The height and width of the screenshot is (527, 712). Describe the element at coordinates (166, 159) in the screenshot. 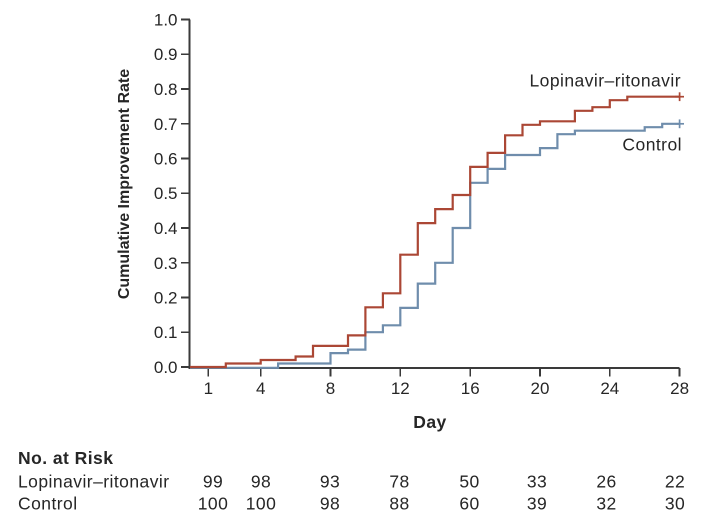

I see `svg-text: 0.6` at that location.